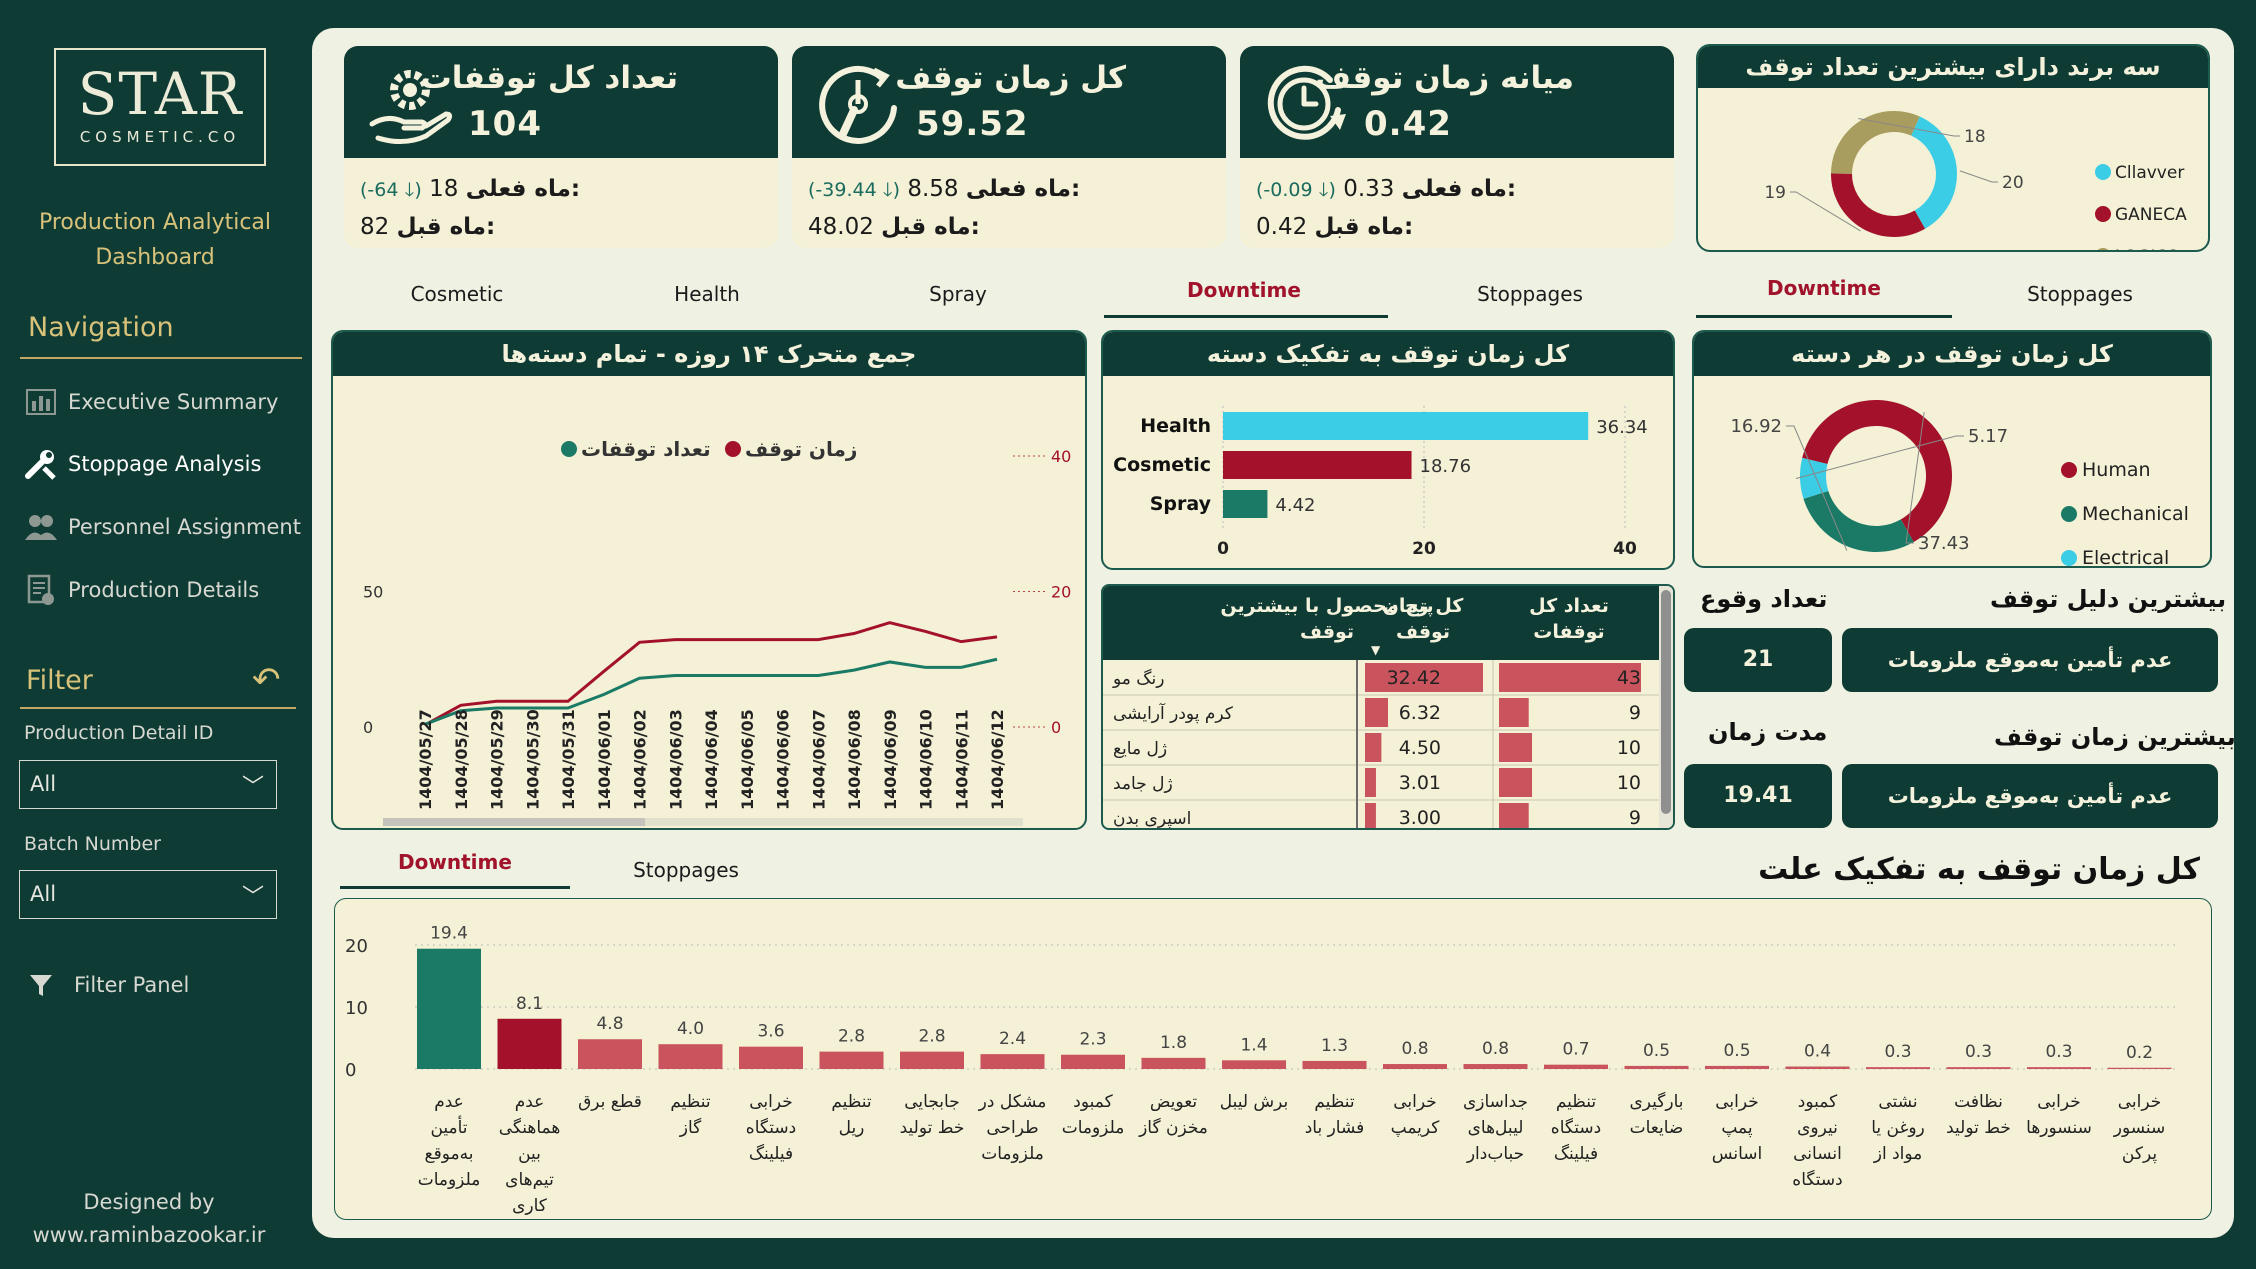  Describe the element at coordinates (41, 589) in the screenshot. I see `document-icon` at that location.